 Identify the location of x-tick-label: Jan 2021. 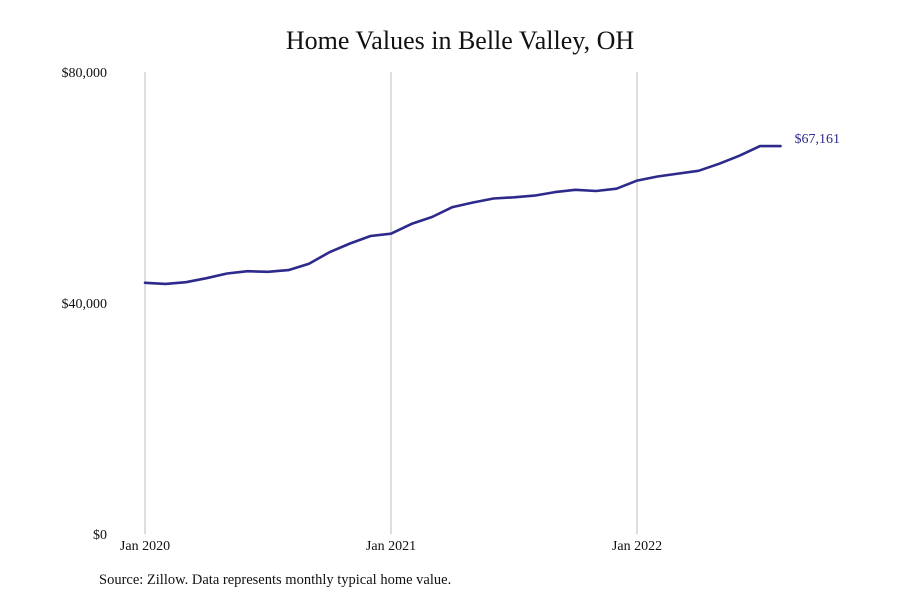
(391, 546).